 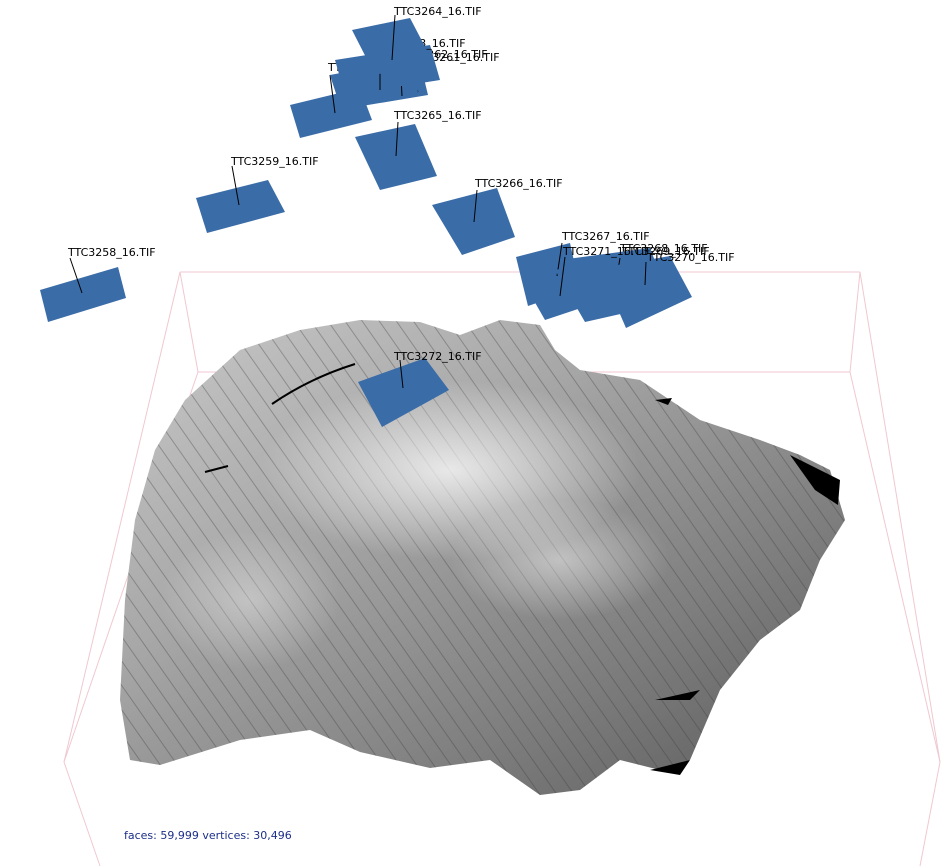 What do you see at coordinates (111, 252) in the screenshot?
I see `camera-label: TTC3258_16.TIF` at bounding box center [111, 252].